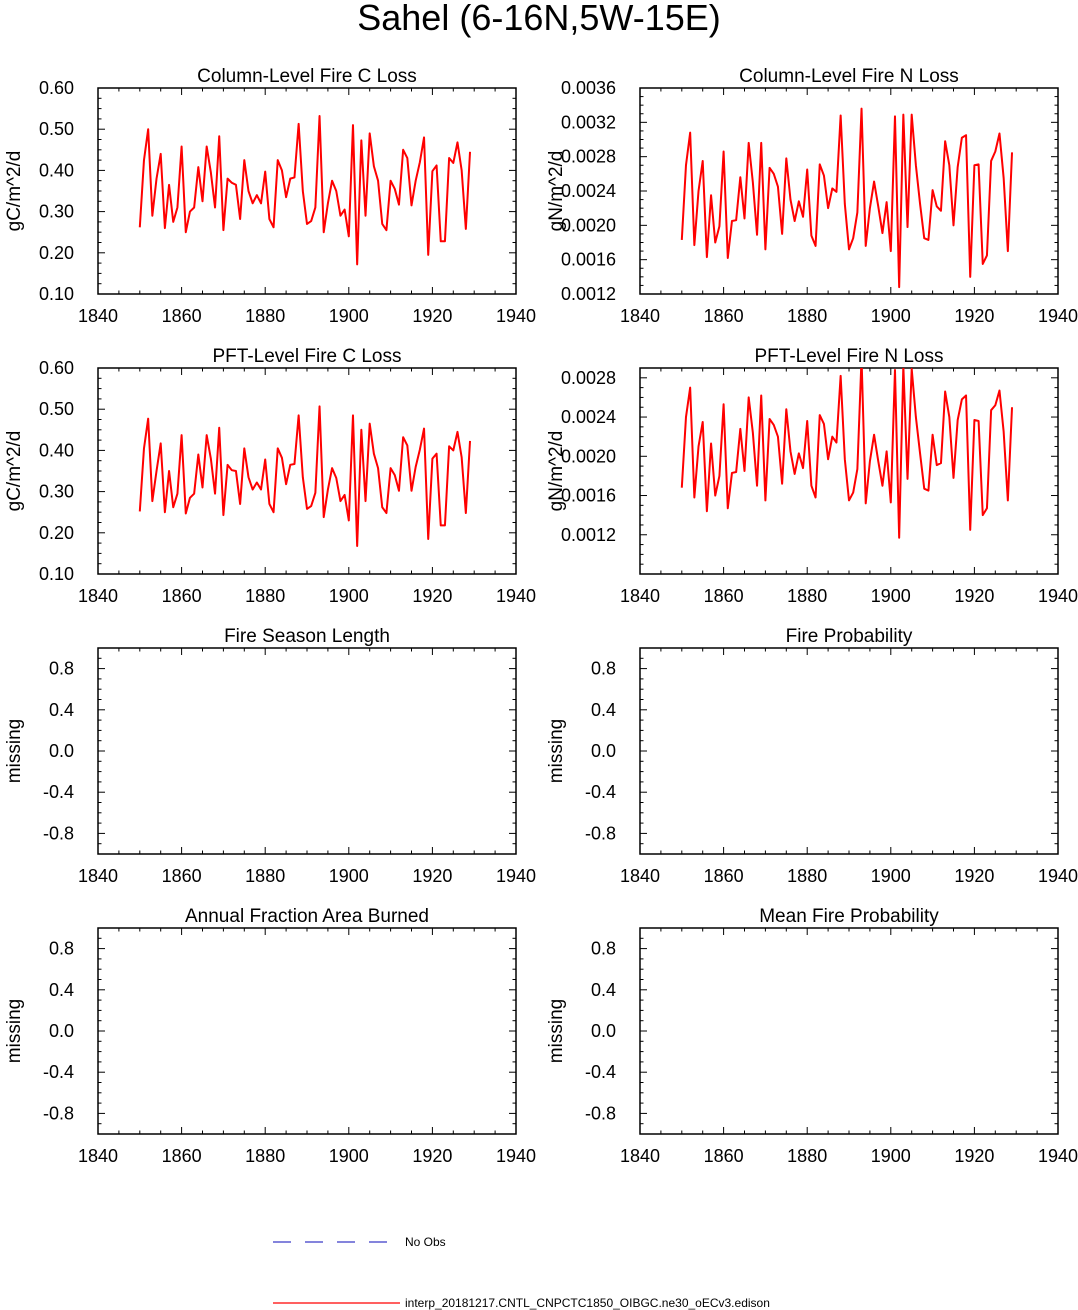 The width and height of the screenshot is (1078, 1310). Describe the element at coordinates (807, 1156) in the screenshot. I see `chart-8-xtick-label: 1880` at that location.